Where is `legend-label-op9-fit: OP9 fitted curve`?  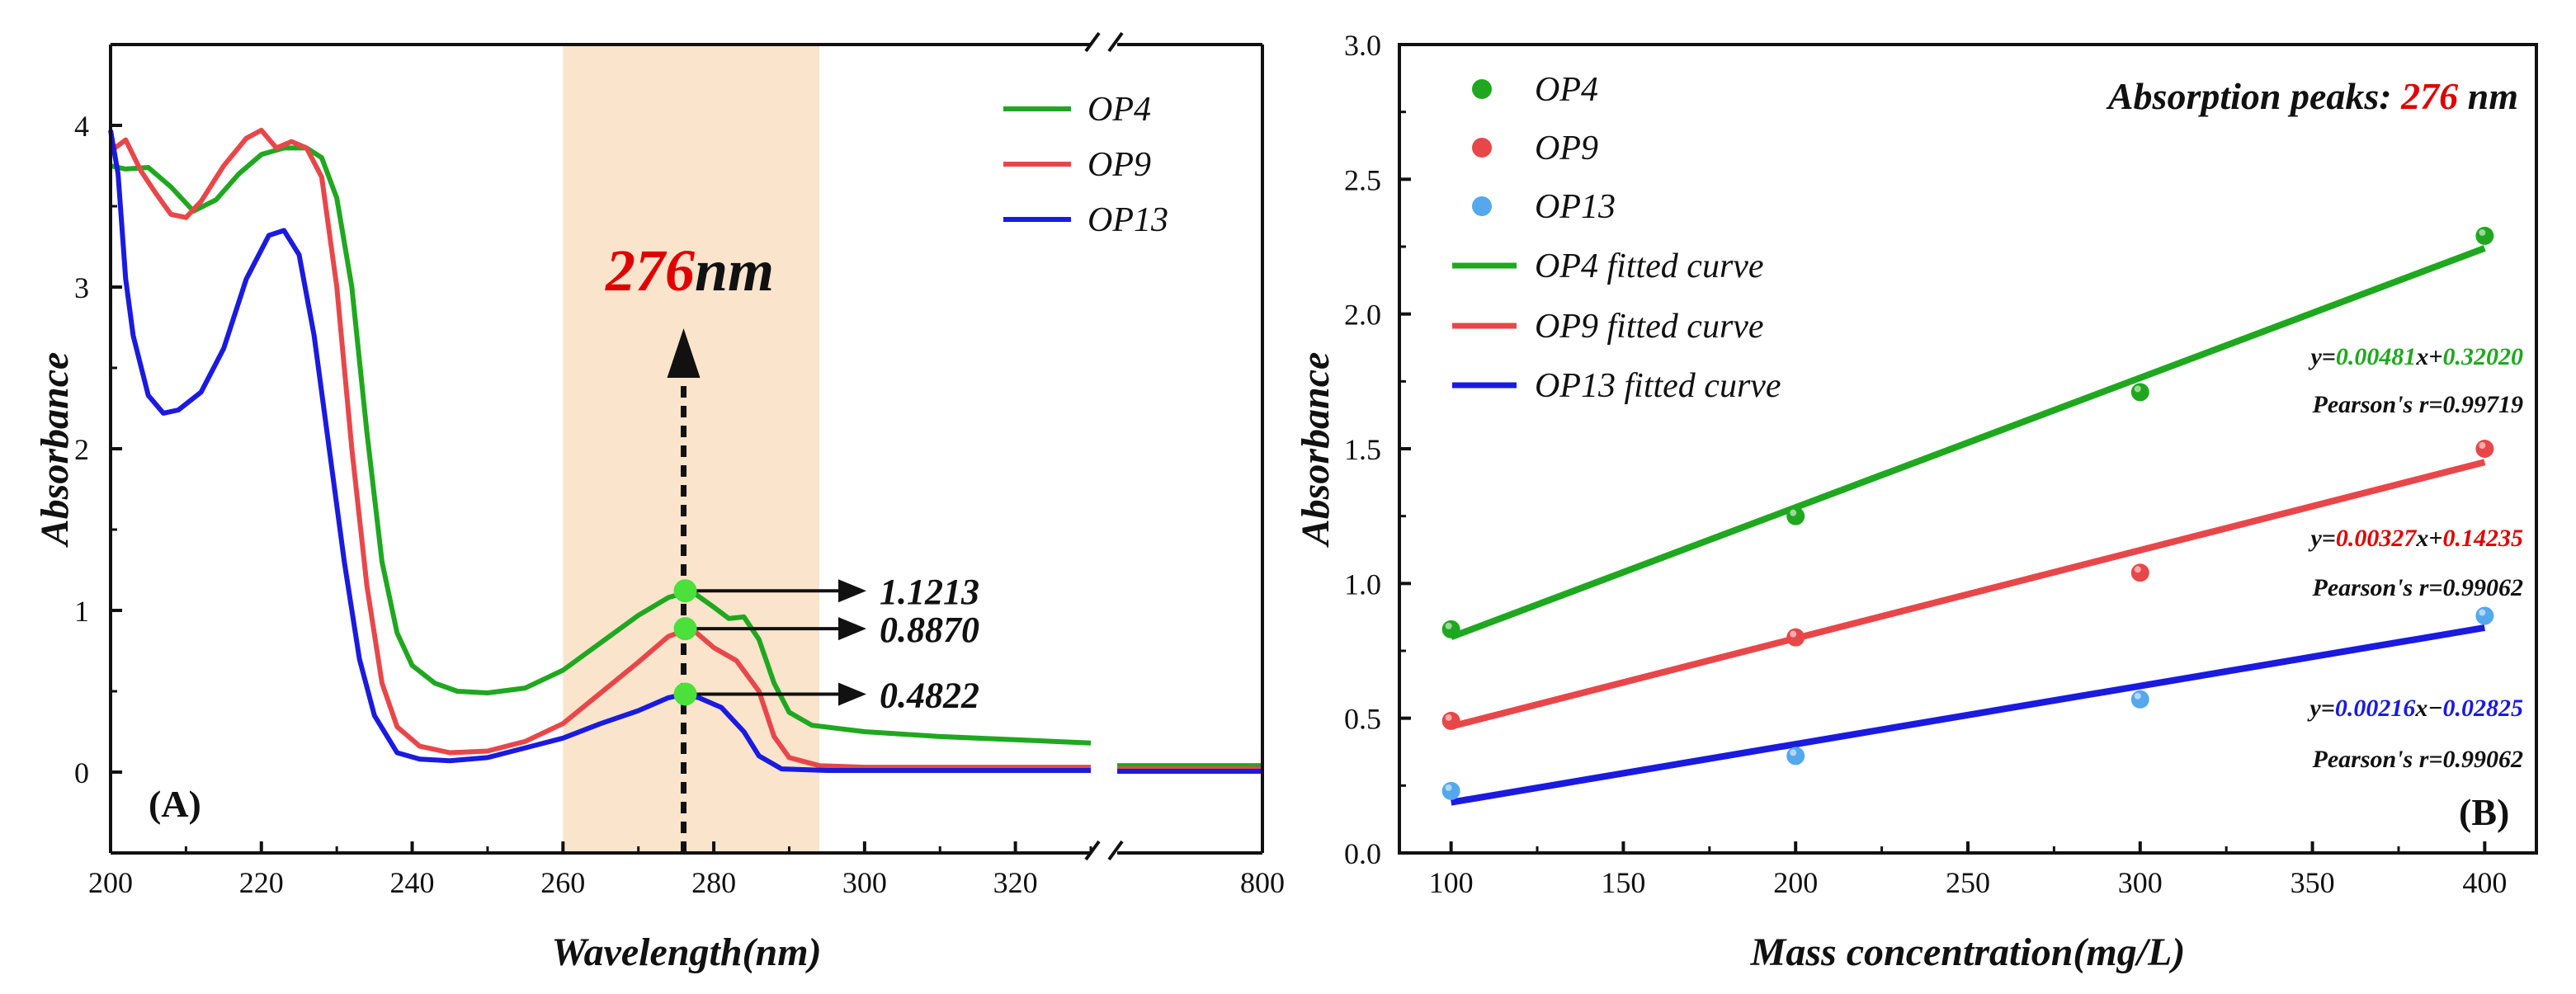
legend-label-op9-fit: OP9 fitted curve is located at coordinates (1649, 327).